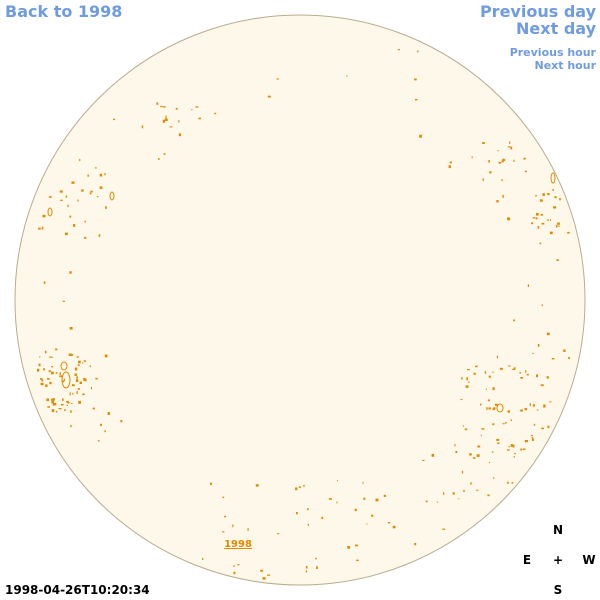 Image resolution: width=600 pixels, height=600 pixels. Describe the element at coordinates (538, 11) in the screenshot. I see `previous-day-link: Previous day` at that location.